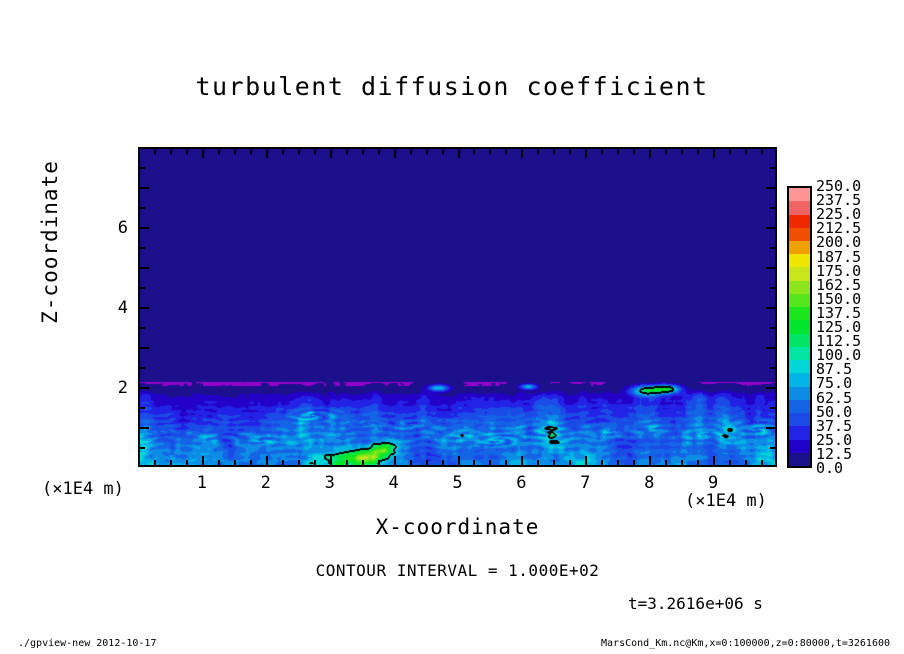 Image resolution: width=904 pixels, height=654 pixels. What do you see at coordinates (834, 411) in the screenshot?
I see `colorbar-tick-label: 50.0` at bounding box center [834, 411].